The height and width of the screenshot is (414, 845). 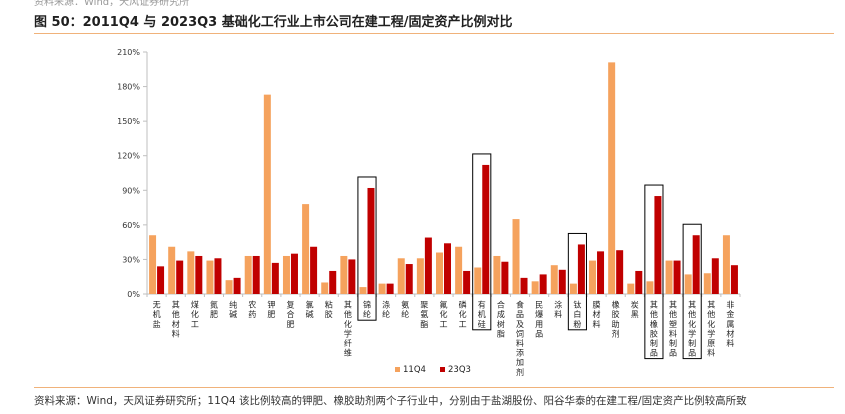 What do you see at coordinates (597, 314) in the screenshot?
I see `x-category-label: 膜材料` at bounding box center [597, 314].